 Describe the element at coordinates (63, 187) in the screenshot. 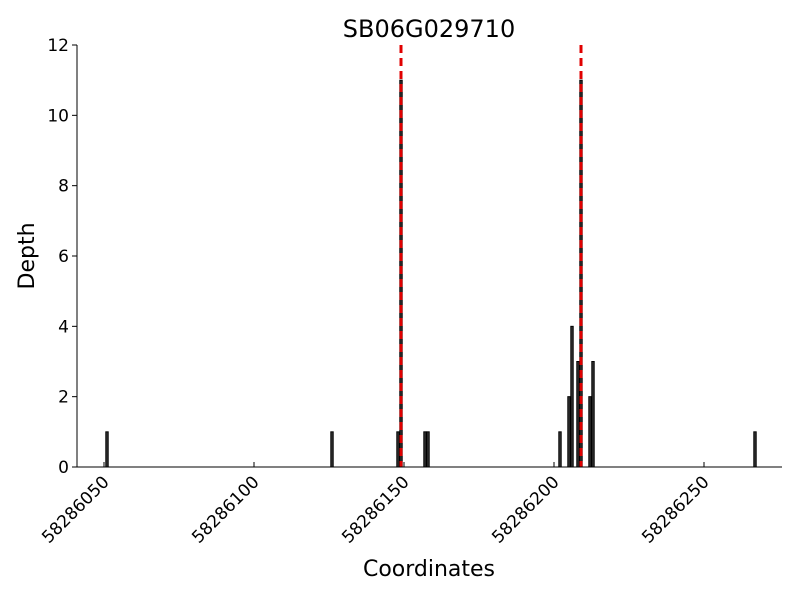

I see `y-tick-label: 8` at that location.